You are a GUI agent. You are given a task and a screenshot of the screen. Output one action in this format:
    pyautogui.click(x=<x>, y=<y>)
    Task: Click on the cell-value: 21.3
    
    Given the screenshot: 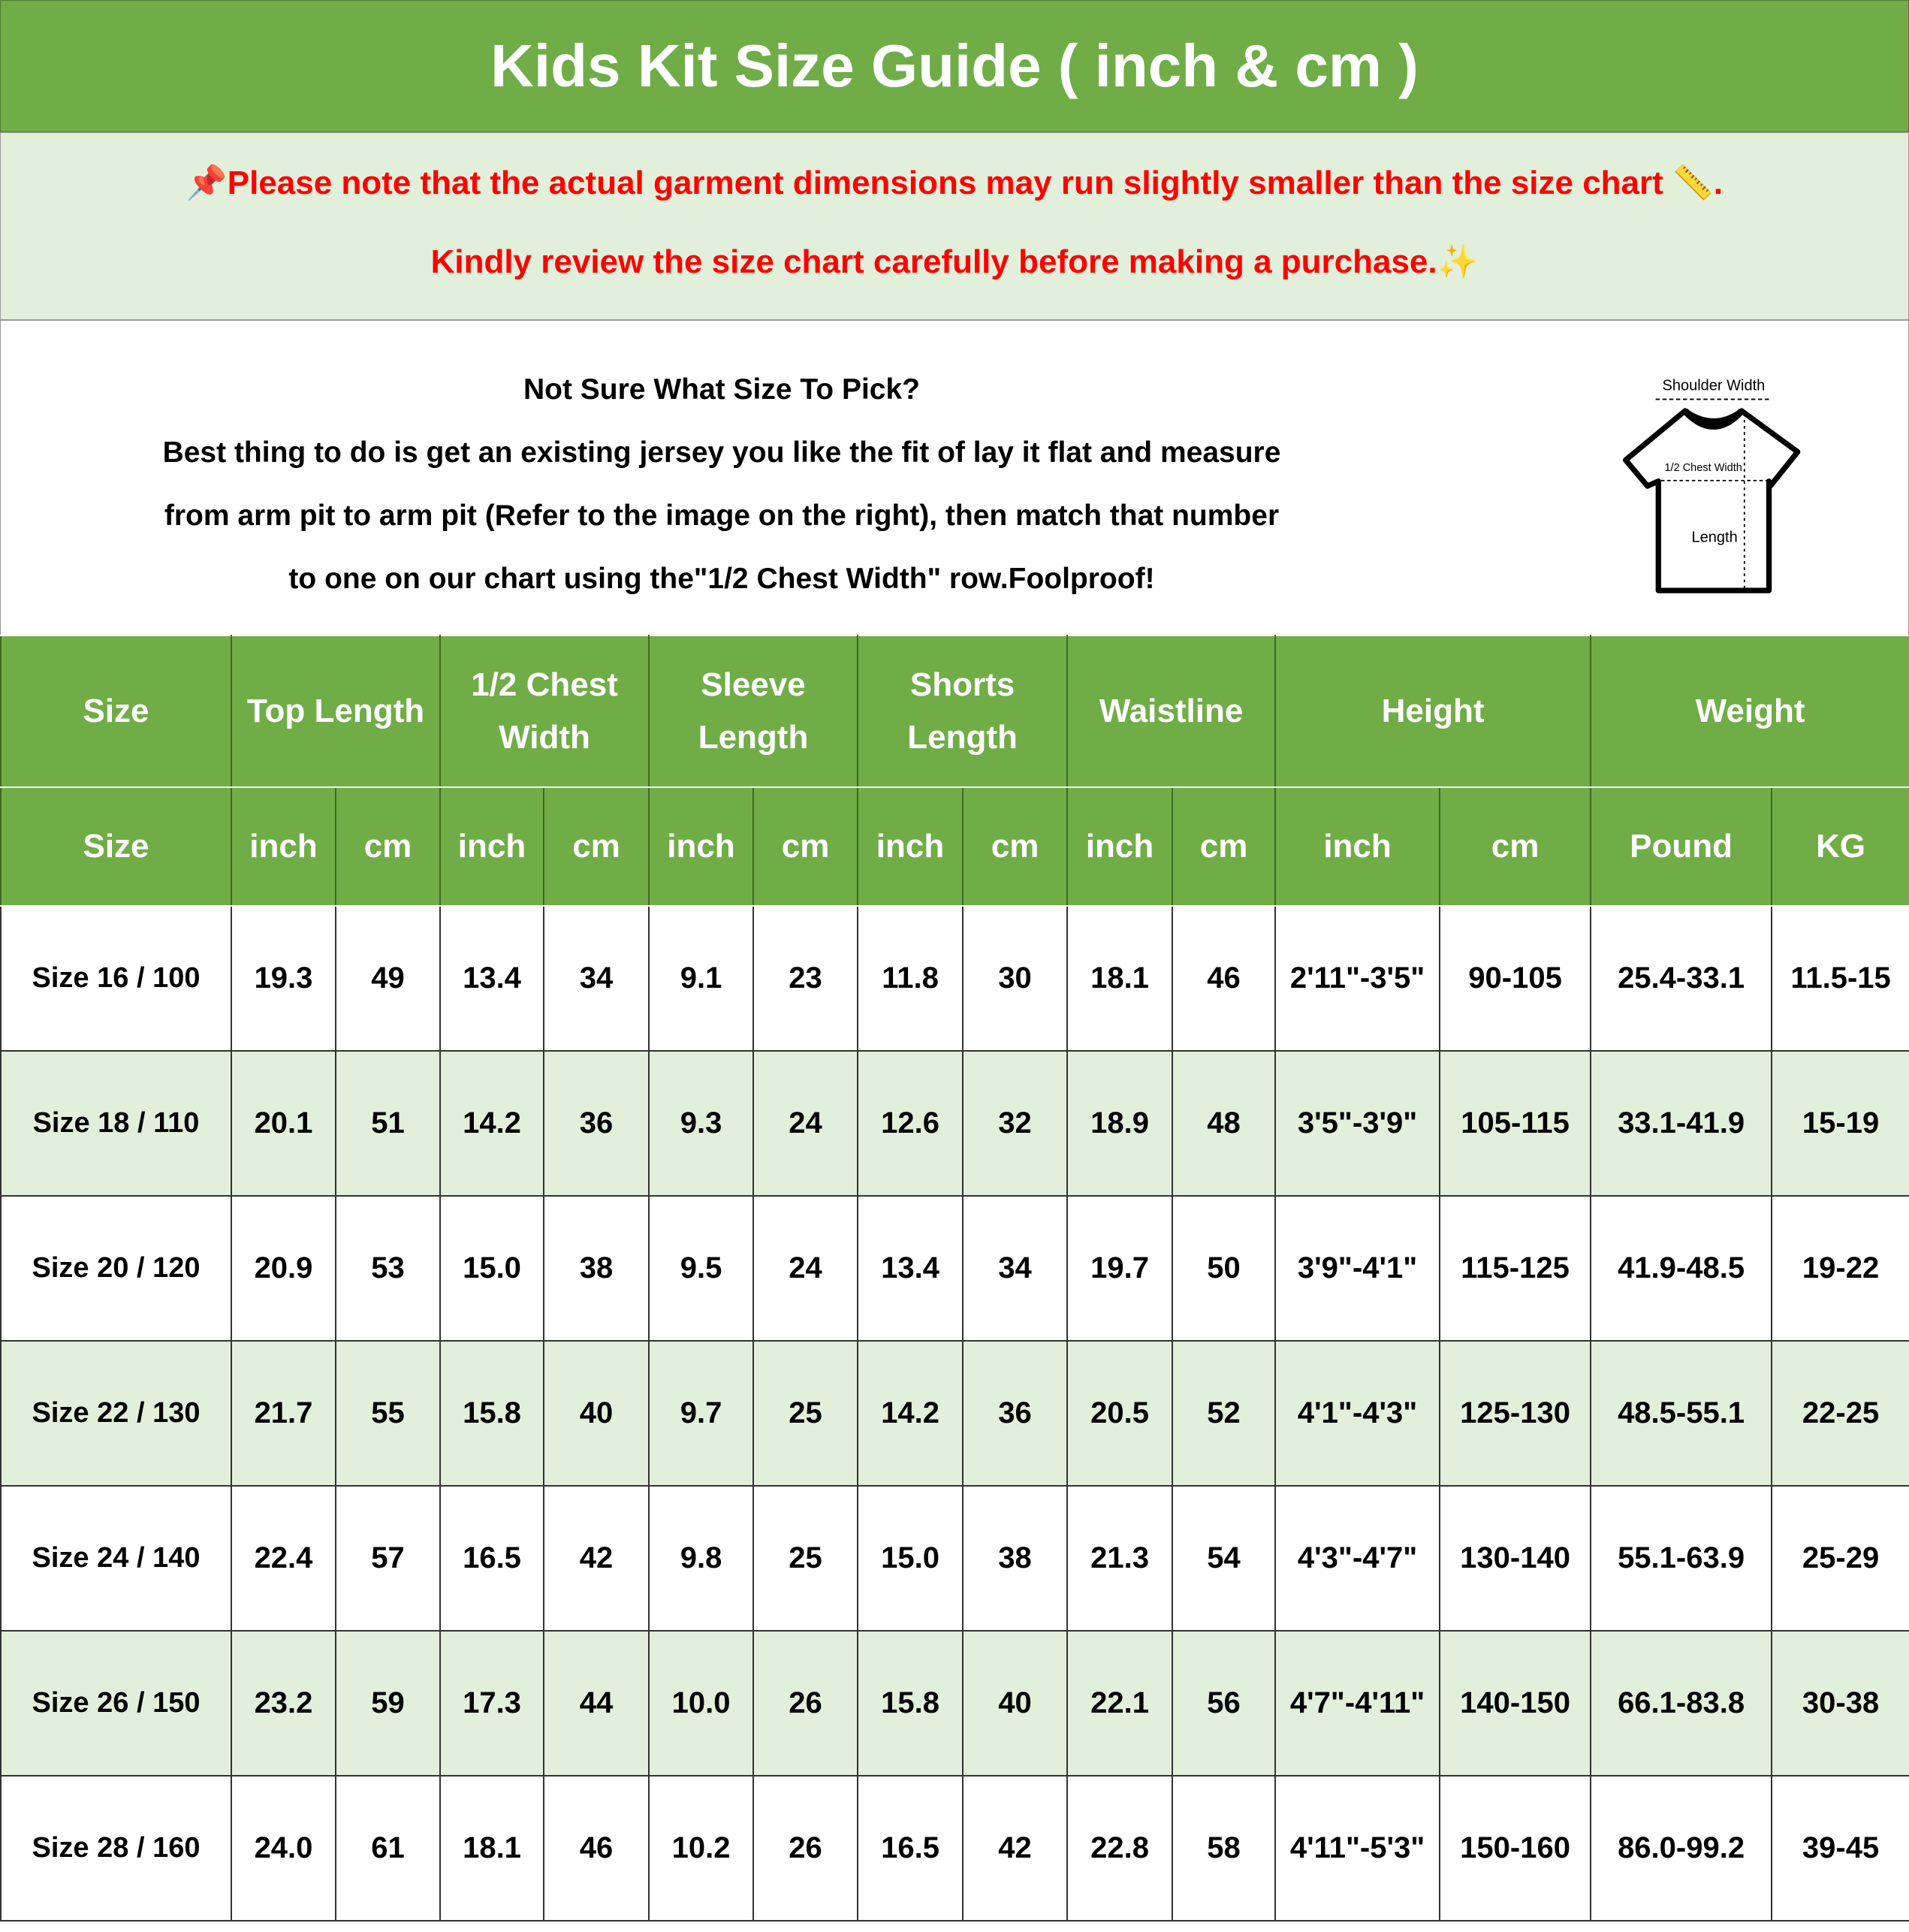 What is the action you would take?
    pyautogui.click(x=1119, y=1557)
    